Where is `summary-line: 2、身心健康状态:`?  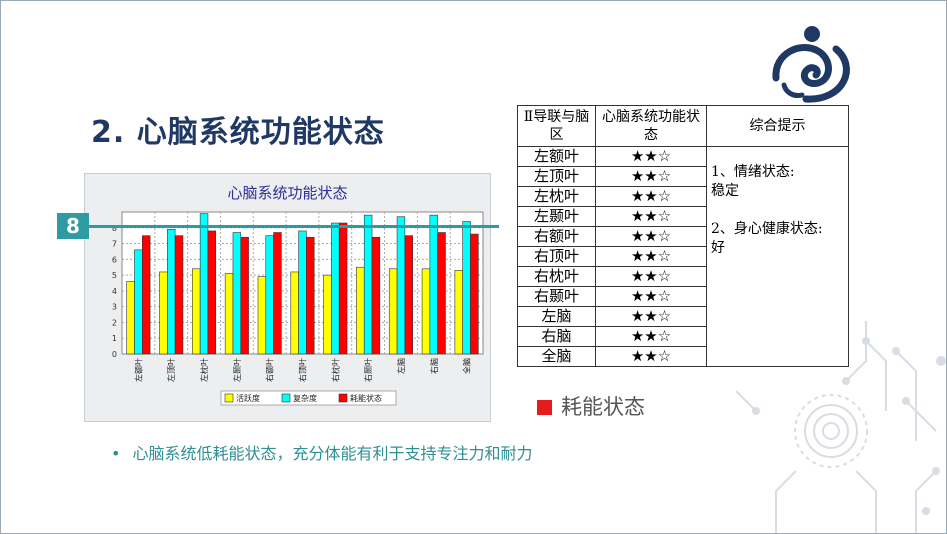 summary-line: 2、身心健康状态: is located at coordinates (767, 229).